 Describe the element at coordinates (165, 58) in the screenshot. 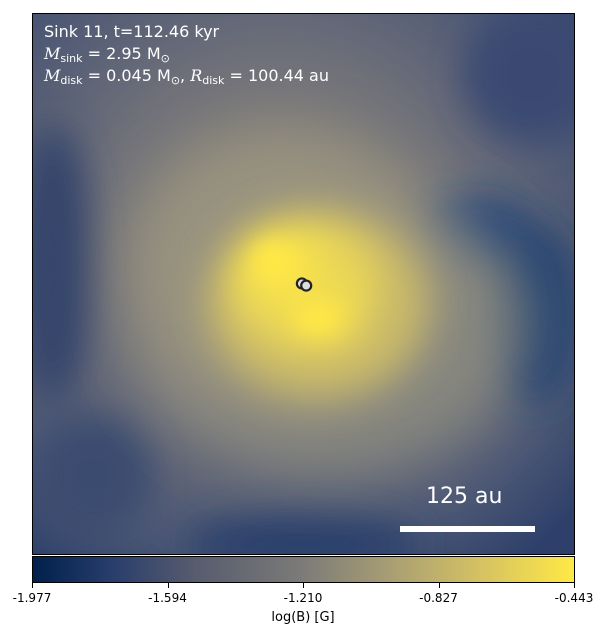

I see `sink-mass-sun-symbol: ⊙` at that location.